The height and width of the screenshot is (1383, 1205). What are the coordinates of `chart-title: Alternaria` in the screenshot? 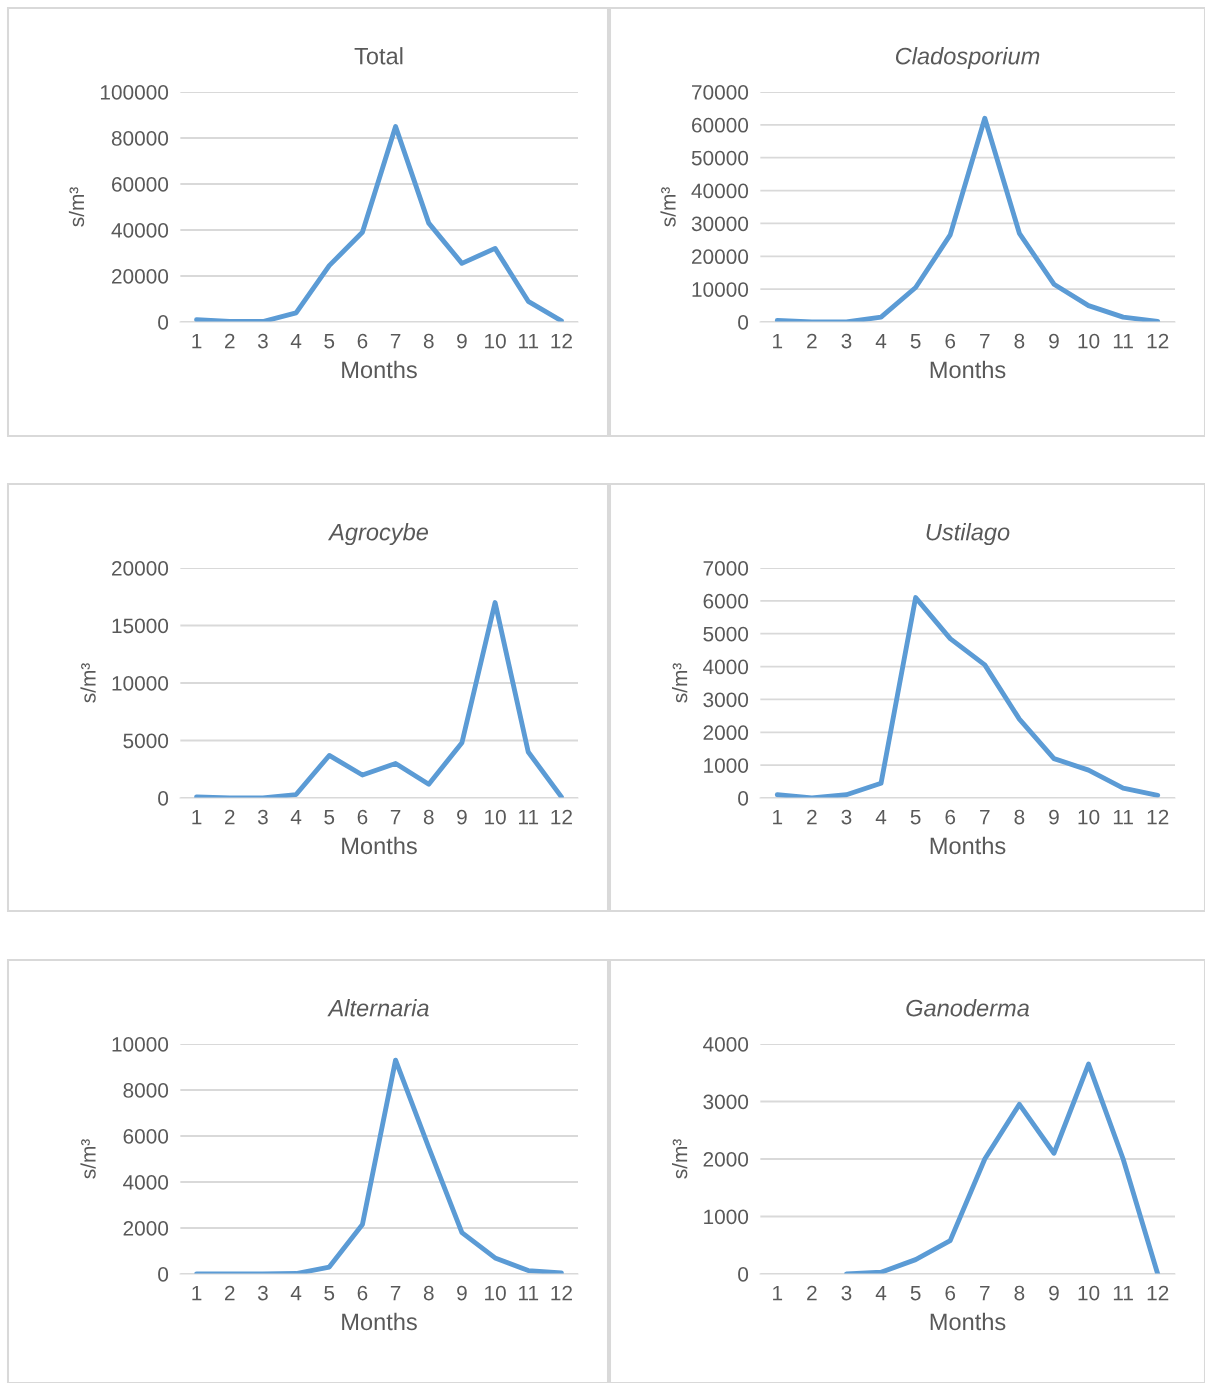 It's located at (378, 1008).